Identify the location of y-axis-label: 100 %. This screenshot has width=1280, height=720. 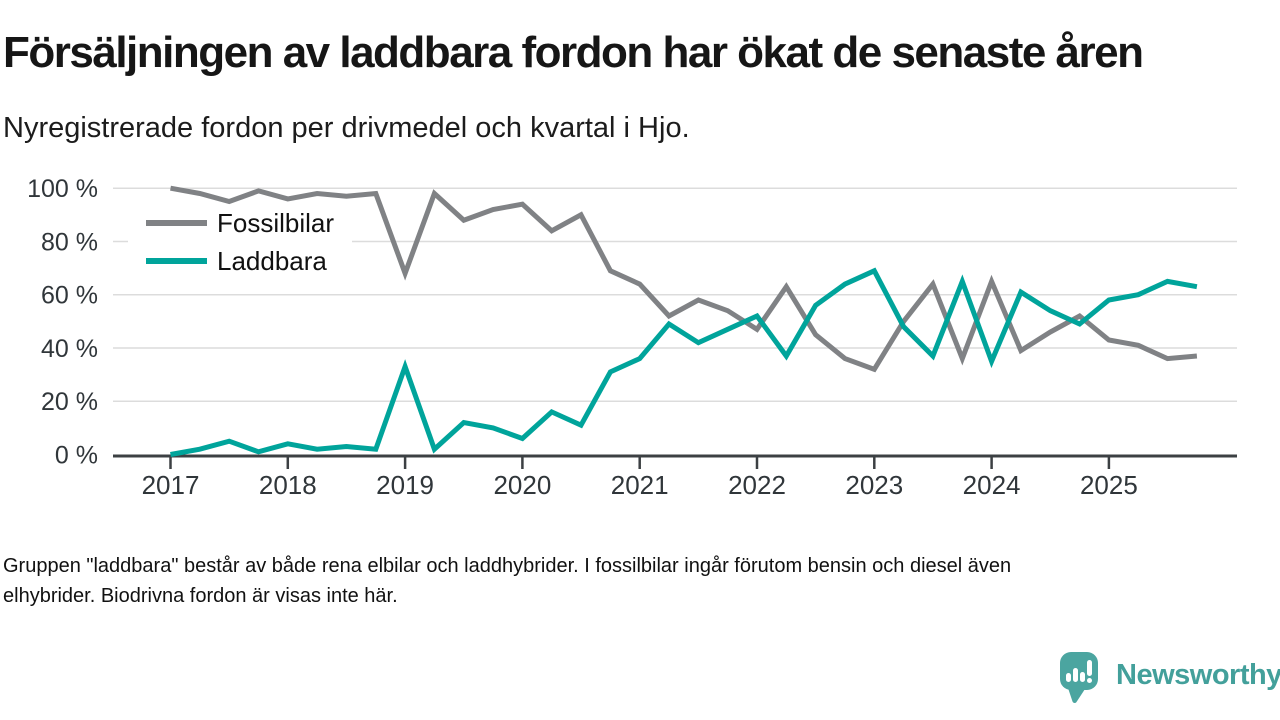
(62, 189).